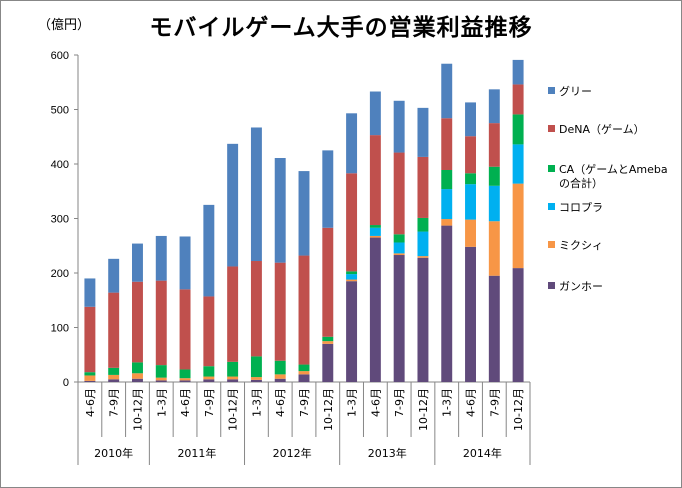 This screenshot has width=682, height=488. What do you see at coordinates (482, 453) in the screenshot?
I see `year-group-label: 2014年` at bounding box center [482, 453].